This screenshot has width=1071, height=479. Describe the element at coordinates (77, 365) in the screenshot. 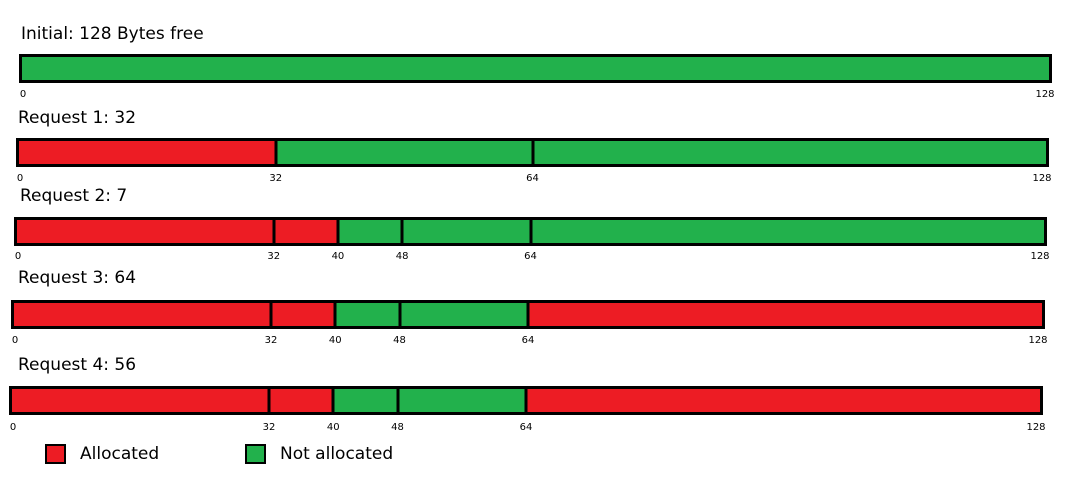

I see `row-title: Request 4: 56` at that location.